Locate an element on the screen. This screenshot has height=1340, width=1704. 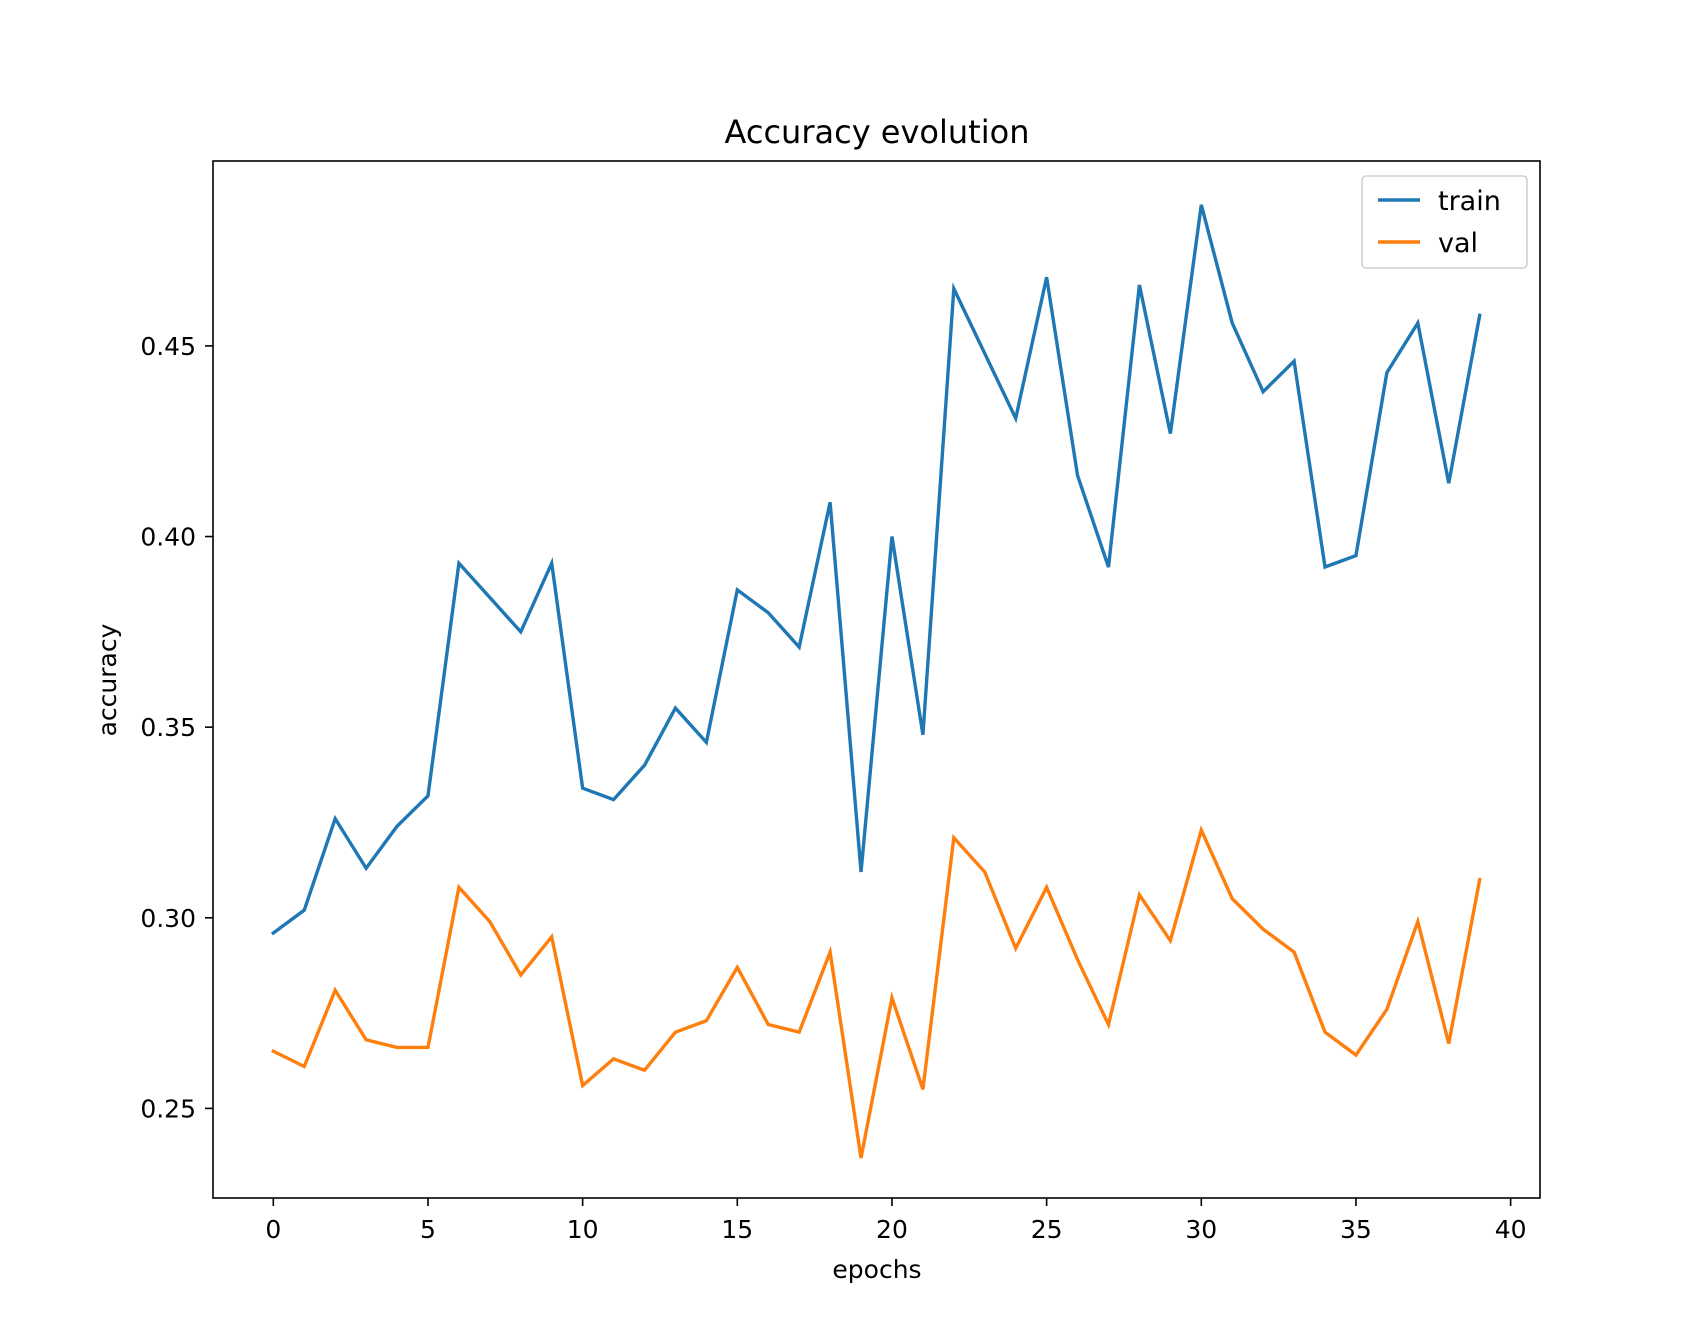
y-tick-label: 0.45 is located at coordinates (168, 346).